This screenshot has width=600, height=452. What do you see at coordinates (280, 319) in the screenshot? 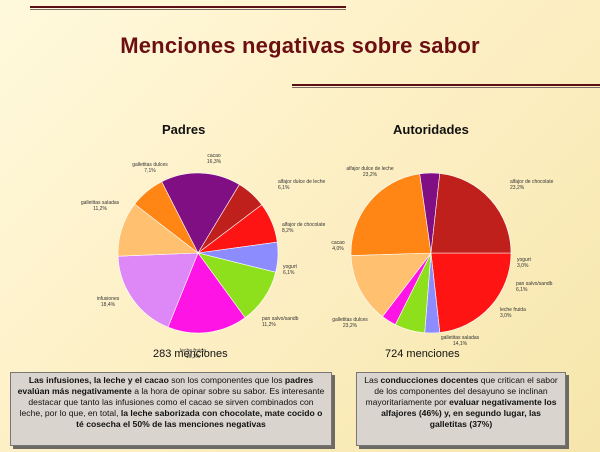
I see `pie-label-padres-4: pan salvo/sandb` at bounding box center [280, 319].